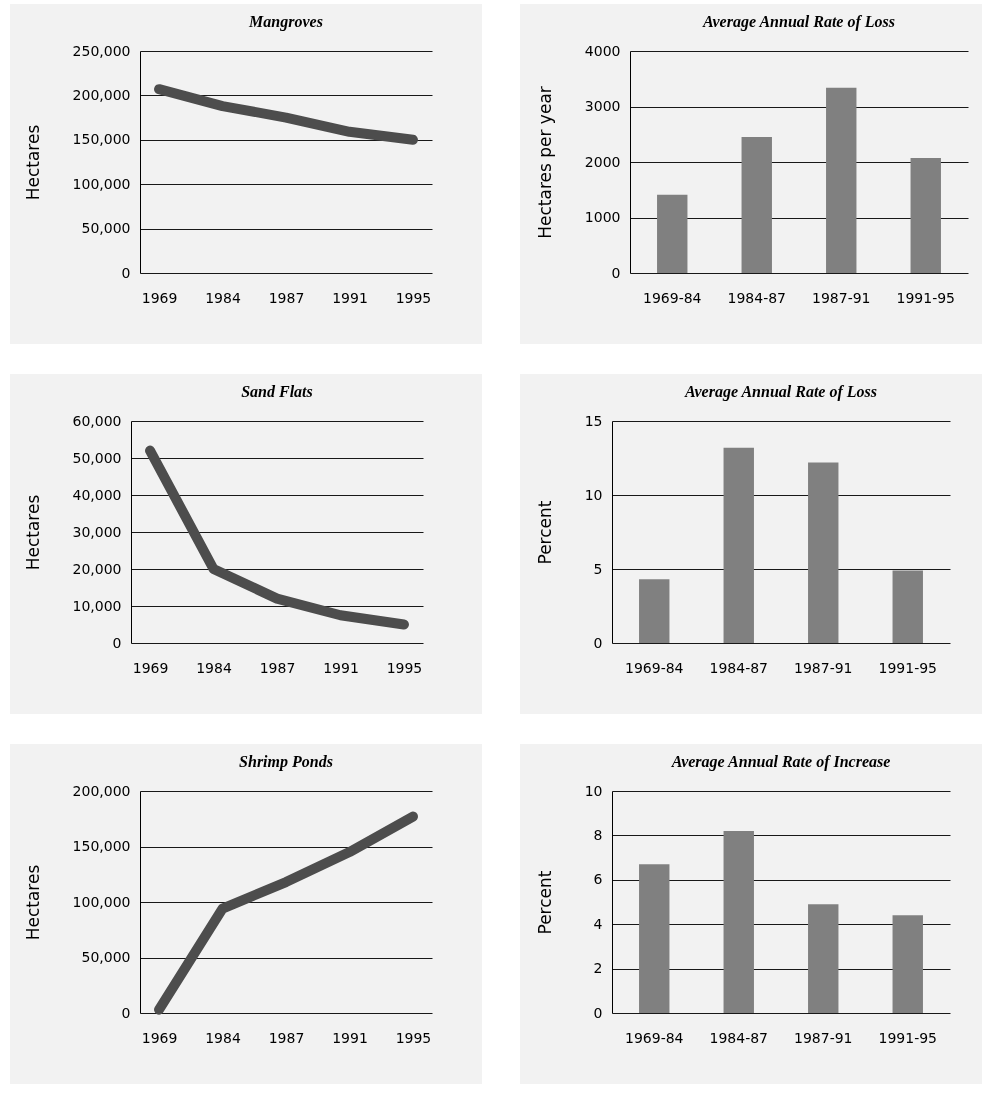 The image size is (982, 1097). What do you see at coordinates (97, 568) in the screenshot?
I see `y-tick-label: 20,000` at bounding box center [97, 568].